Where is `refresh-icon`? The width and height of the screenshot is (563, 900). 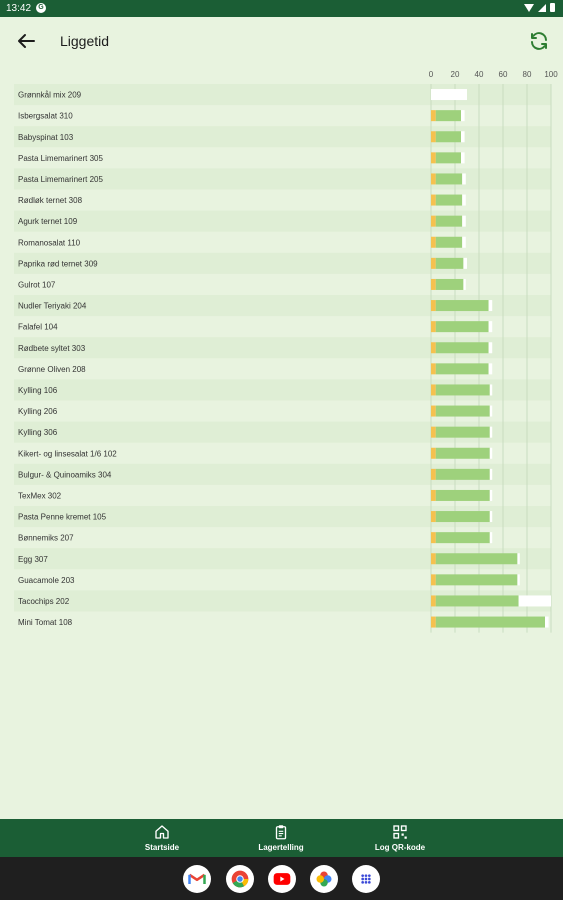 refresh-icon is located at coordinates (539, 41).